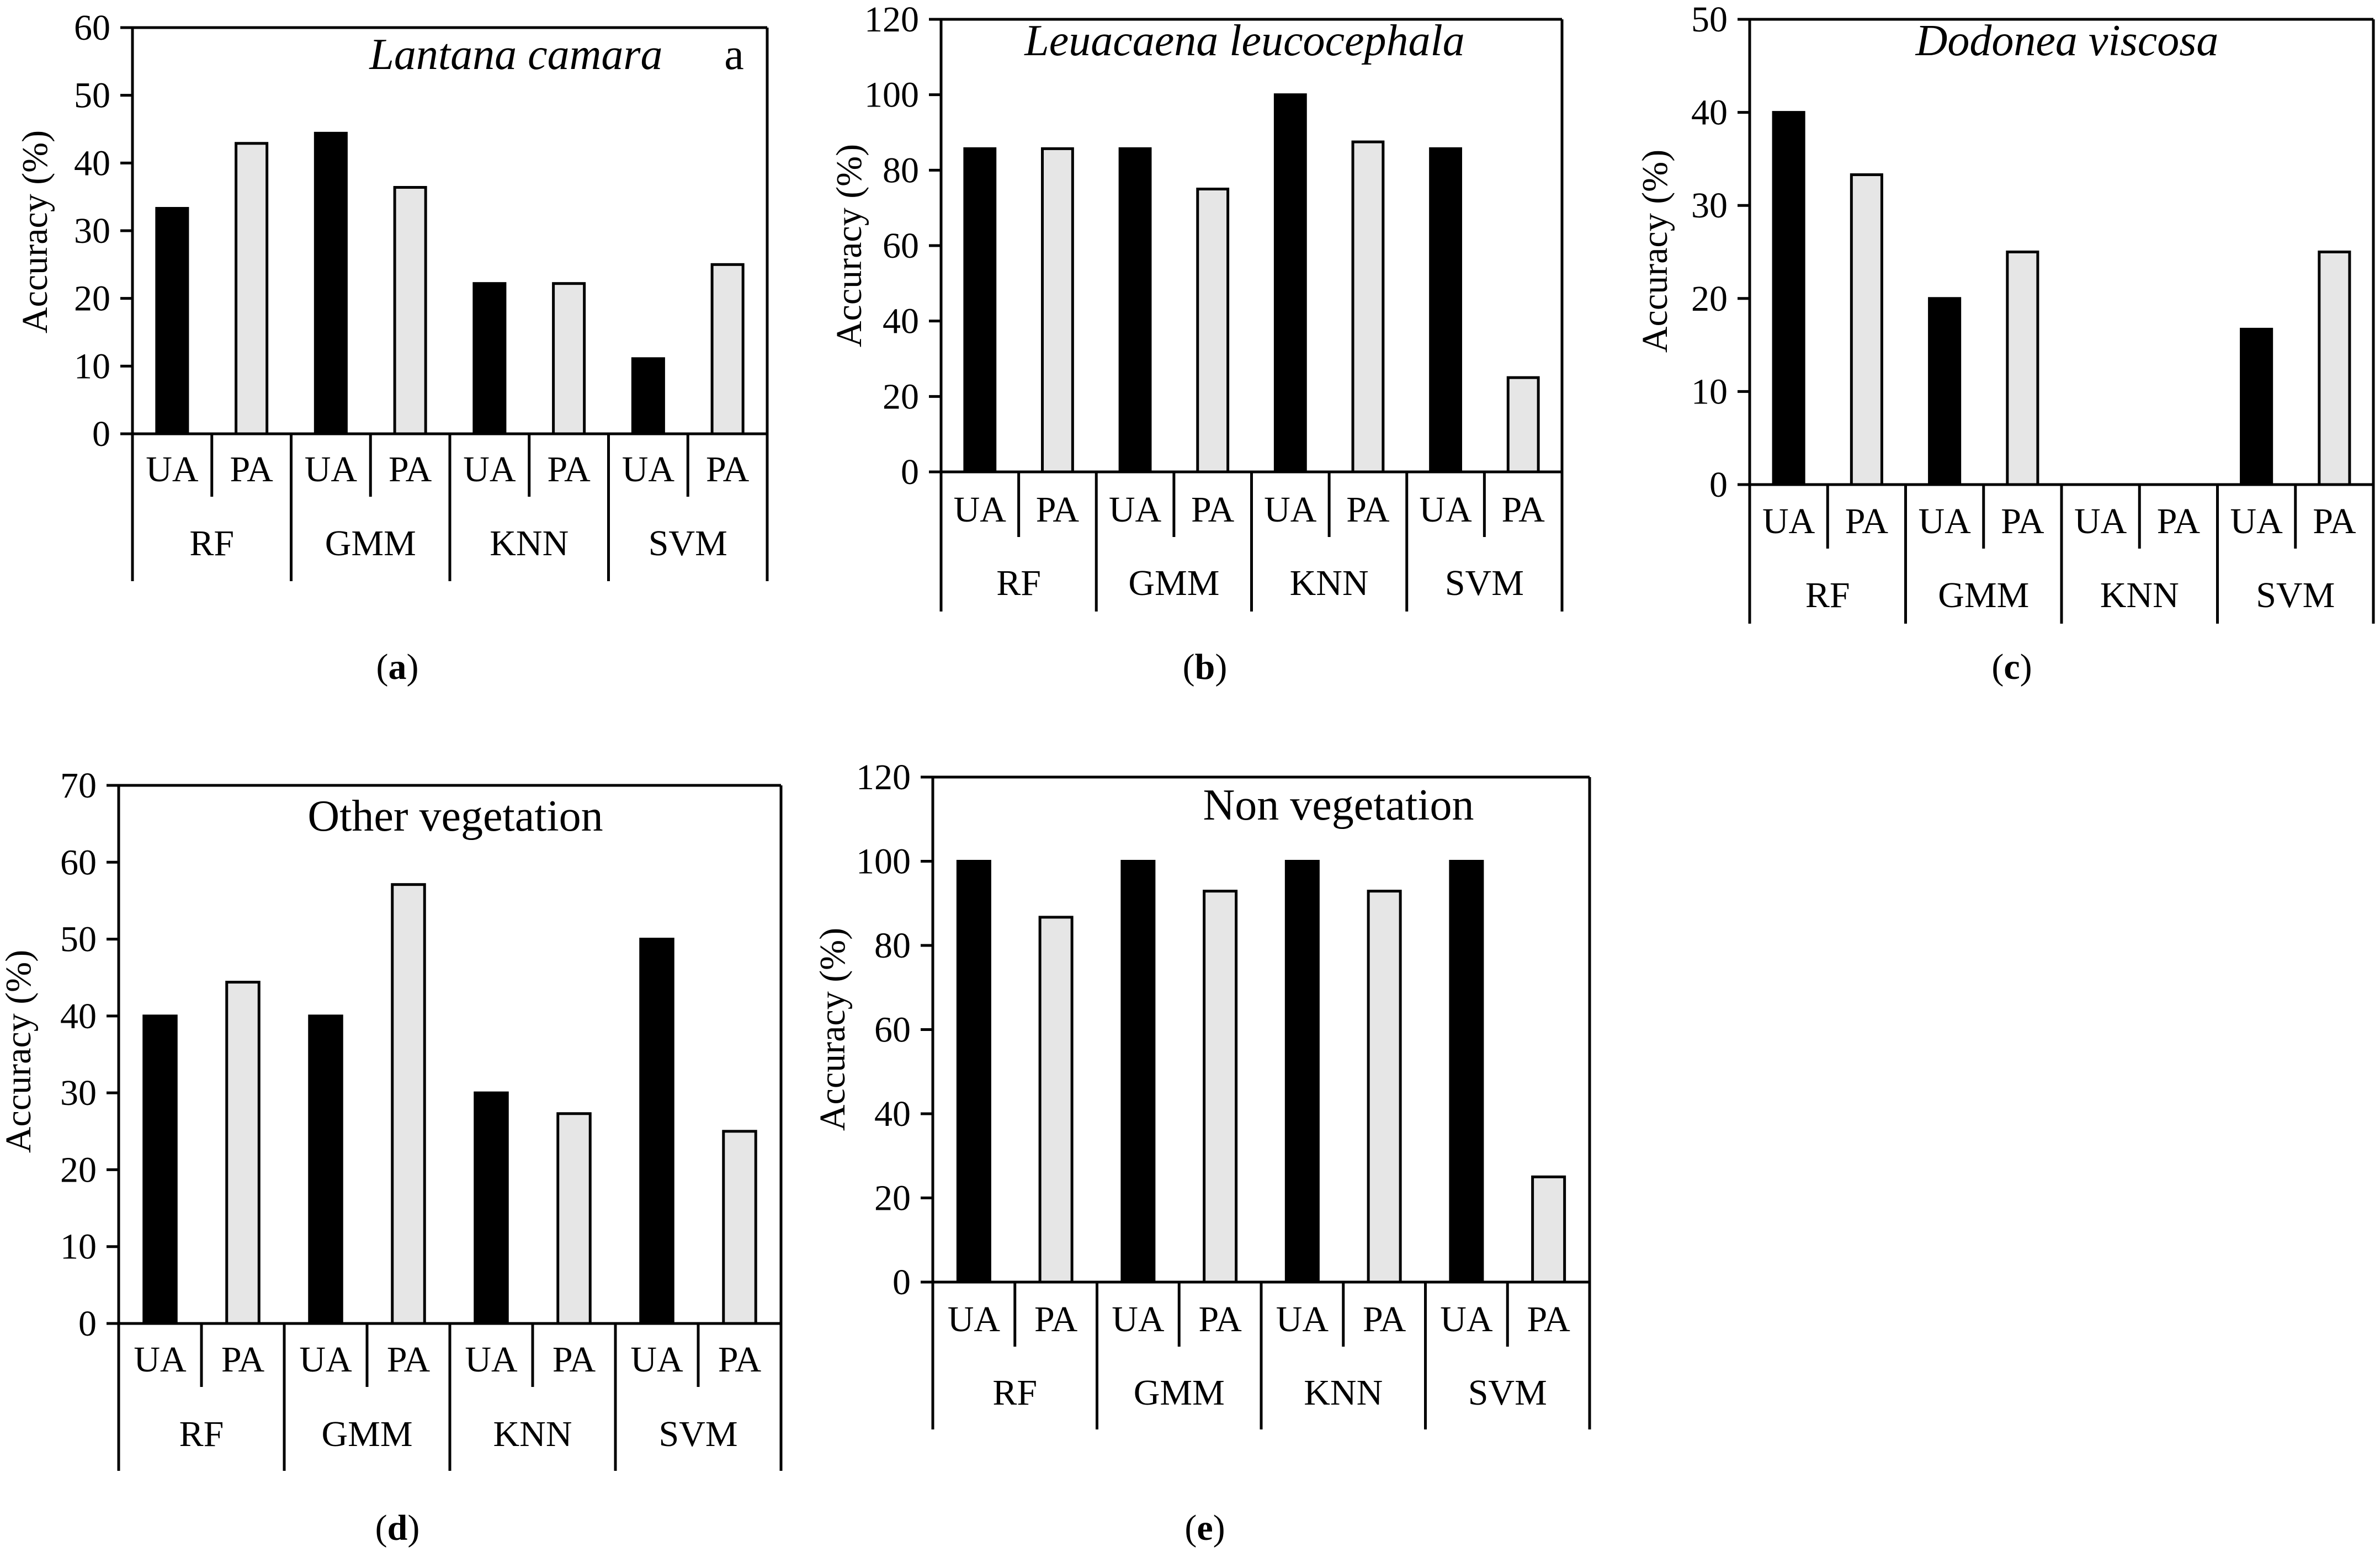 This screenshot has width=2380, height=1563. I want to click on y-tick-label-b: 40, so click(901, 321).